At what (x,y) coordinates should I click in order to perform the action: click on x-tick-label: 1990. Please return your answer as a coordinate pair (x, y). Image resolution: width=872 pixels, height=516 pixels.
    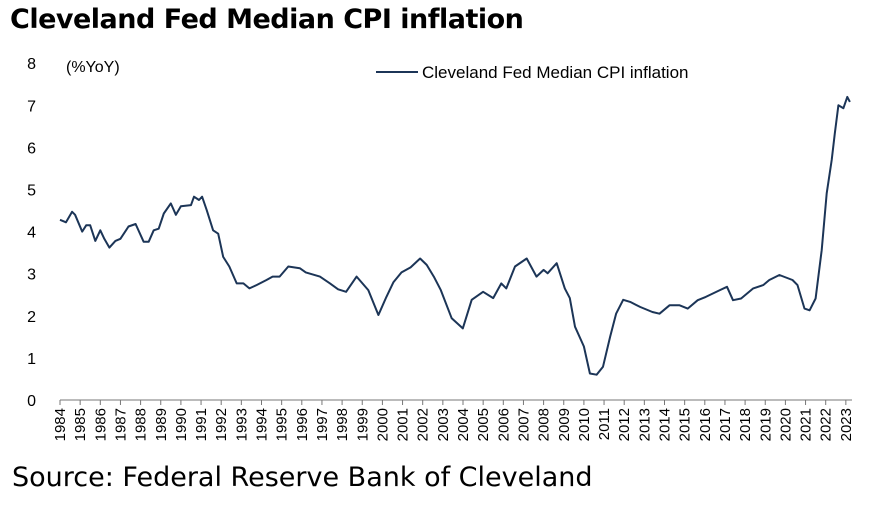
    Looking at the image, I should click on (181, 424).